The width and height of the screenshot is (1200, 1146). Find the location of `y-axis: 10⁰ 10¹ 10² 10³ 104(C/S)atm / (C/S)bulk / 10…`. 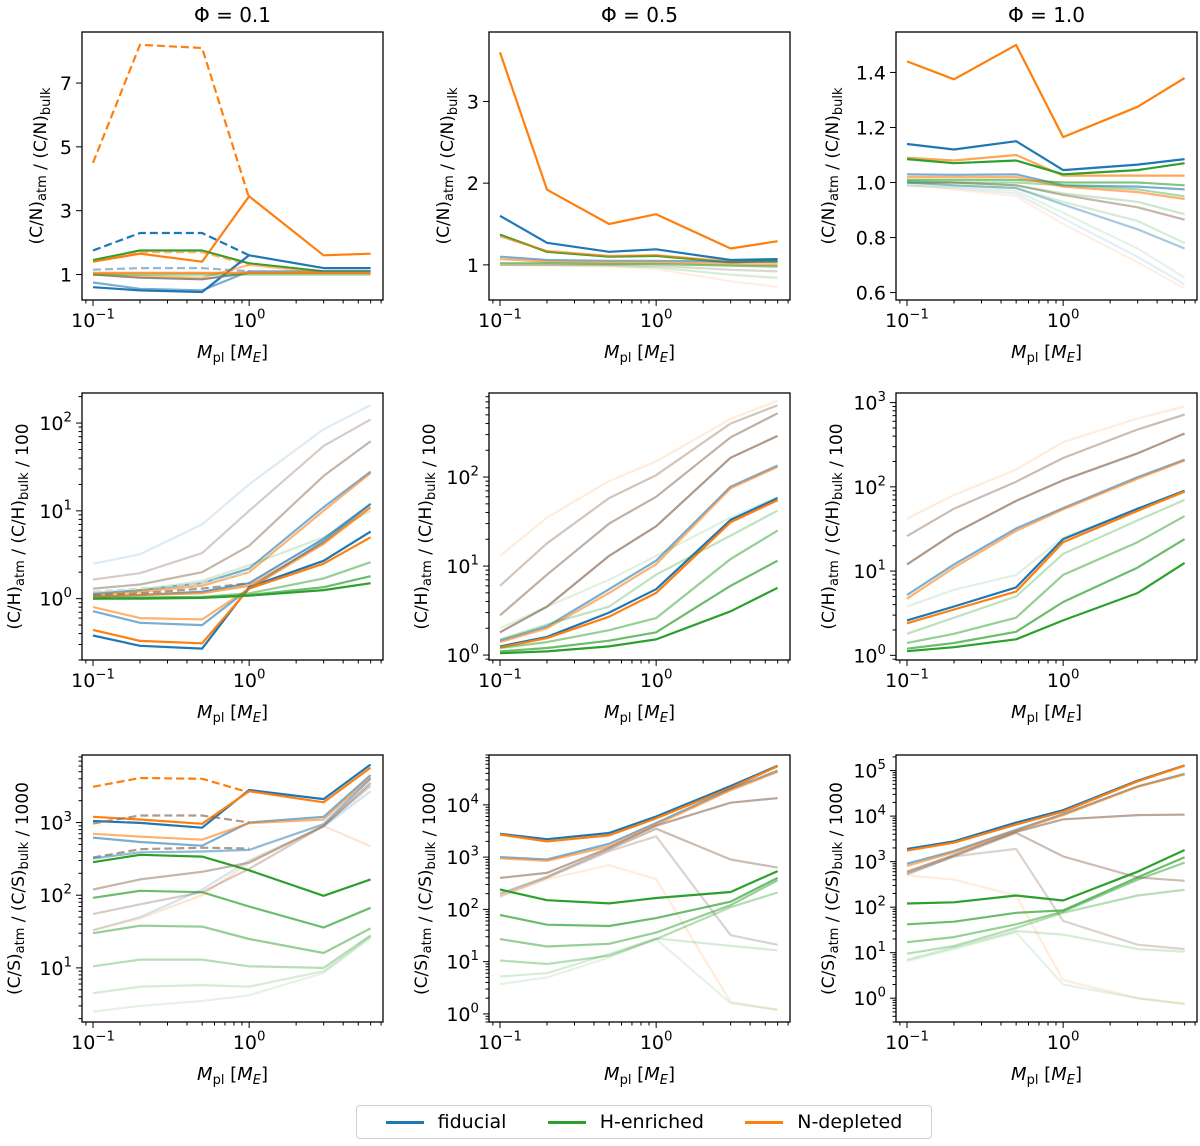

y-axis: 10⁰ 10¹ 10² 10³ 104(C/S)atm / (C/S)bulk / 10… is located at coordinates (450, 890).